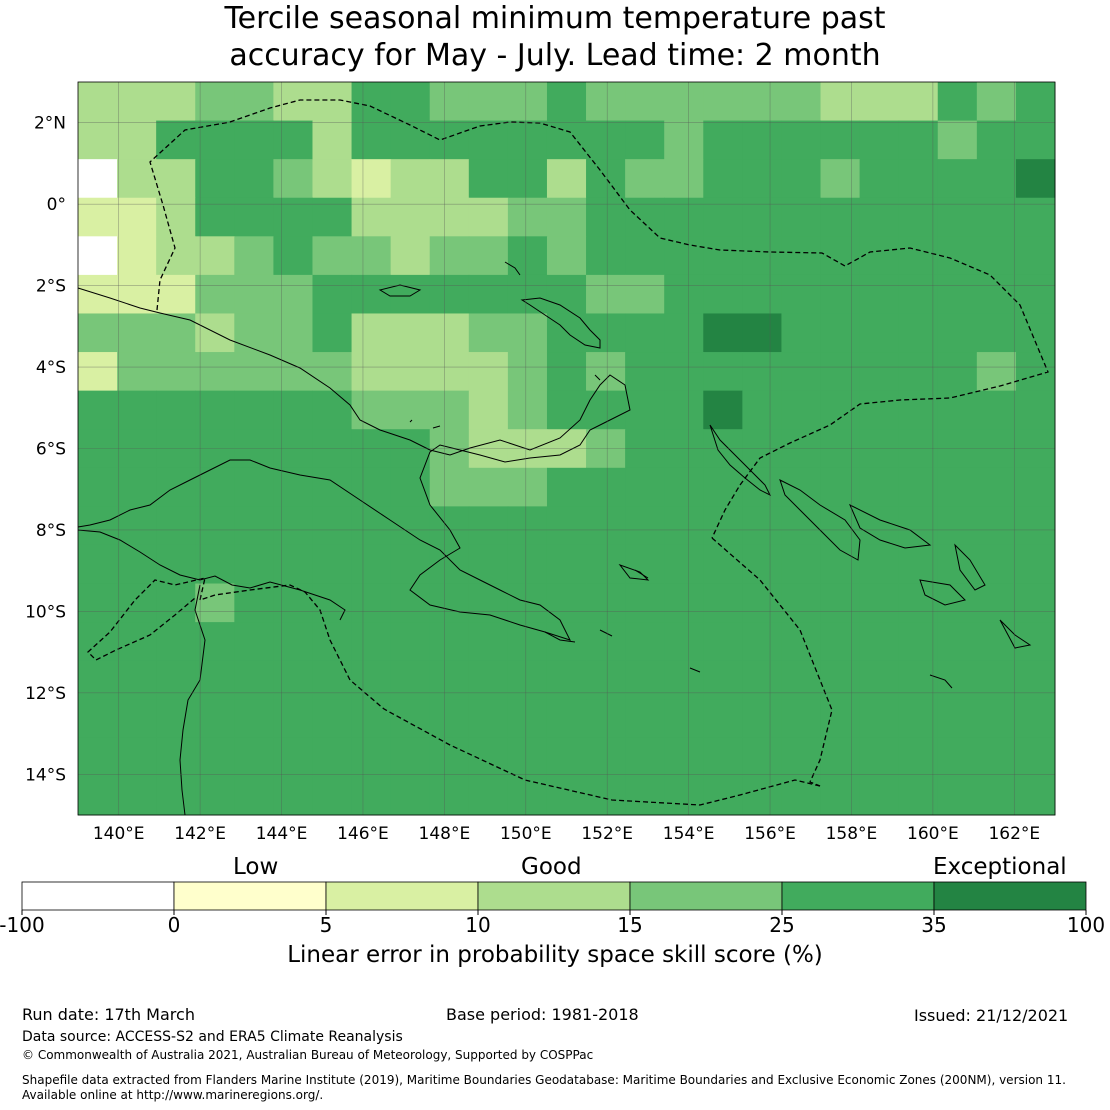 The image size is (1110, 1110). I want to click on solomon-eez-boundary, so click(772, 662).